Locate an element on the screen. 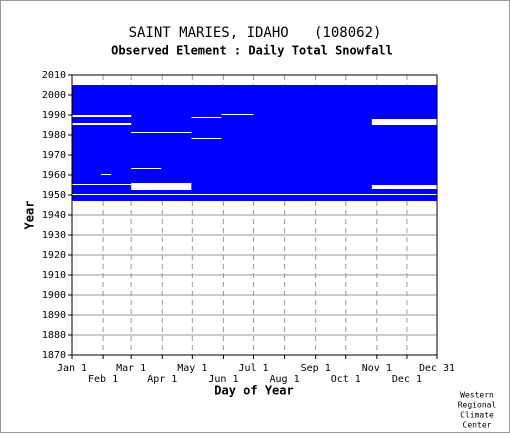 This screenshot has height=433, width=510. x-tick-label: Feb 1 is located at coordinates (103, 379).